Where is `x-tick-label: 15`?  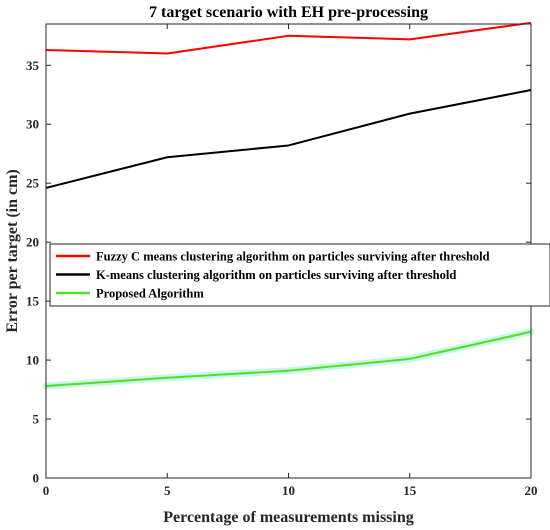 x-tick-label: 15 is located at coordinates (410, 490).